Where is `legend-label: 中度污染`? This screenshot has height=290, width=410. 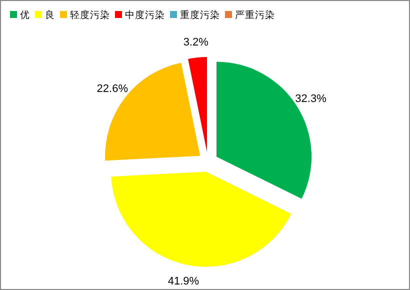 legend-label: 中度污染 is located at coordinates (145, 15).